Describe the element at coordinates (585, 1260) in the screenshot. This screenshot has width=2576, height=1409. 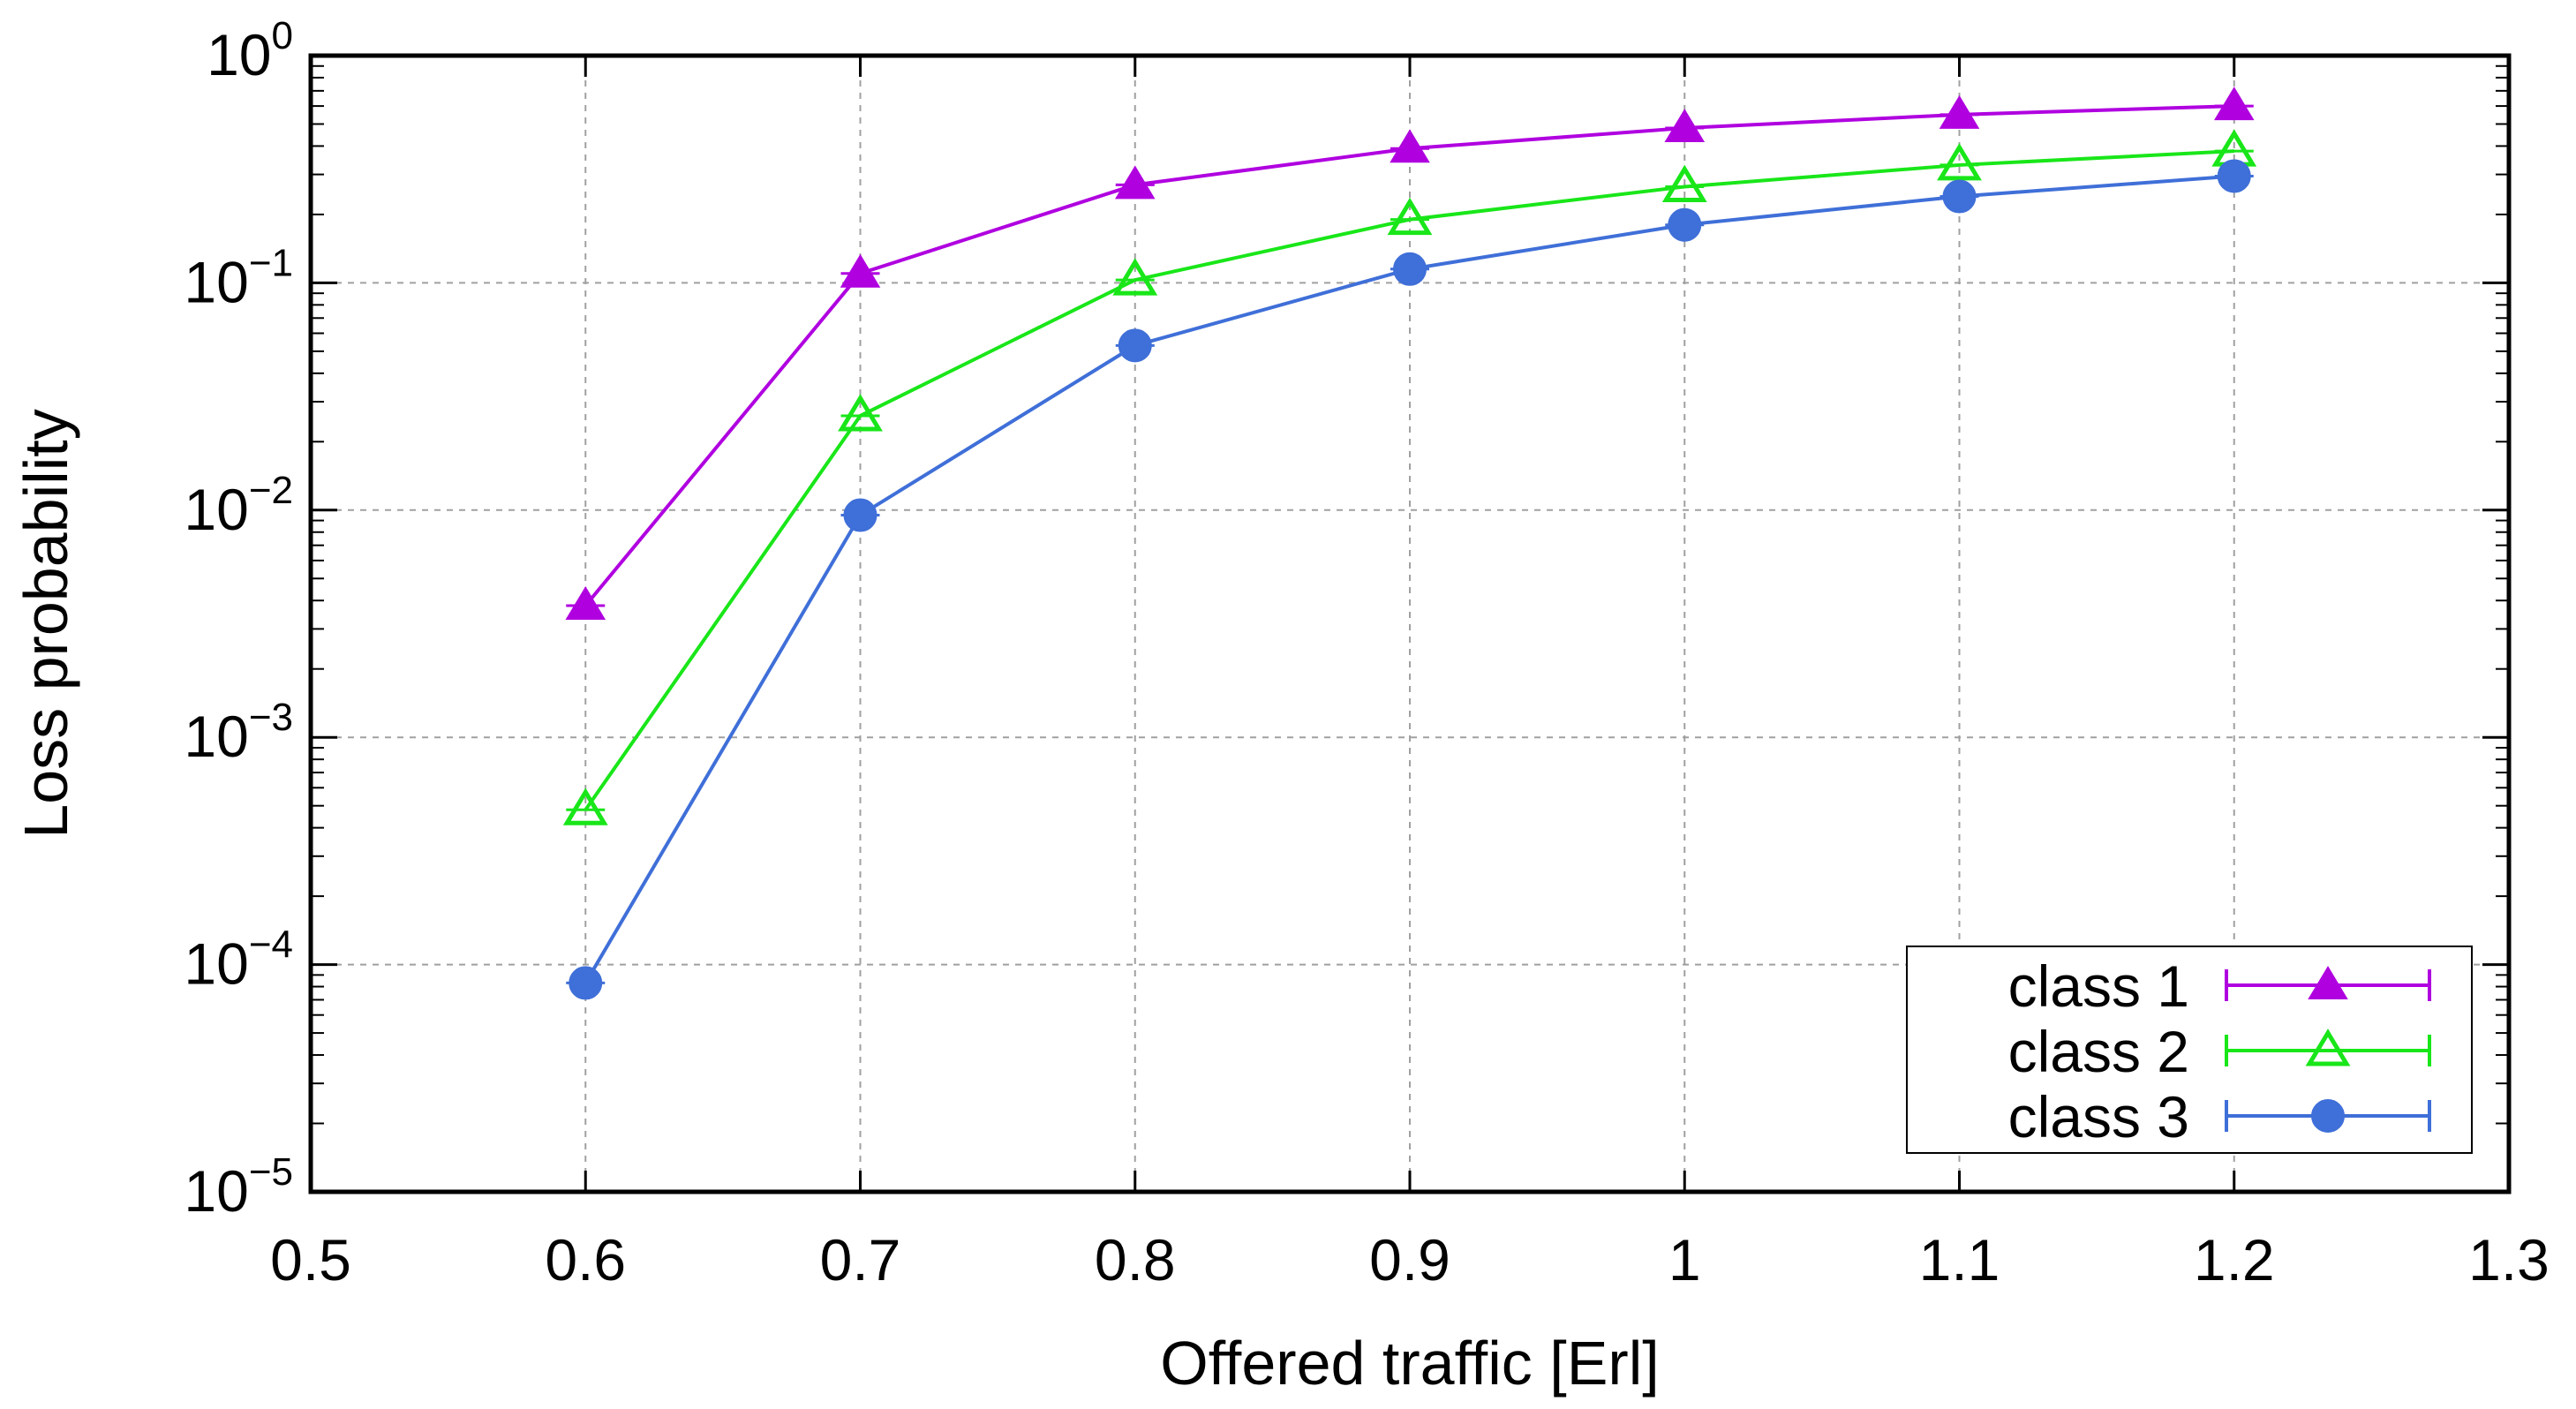
I see `x-tick-label: 0.6` at that location.